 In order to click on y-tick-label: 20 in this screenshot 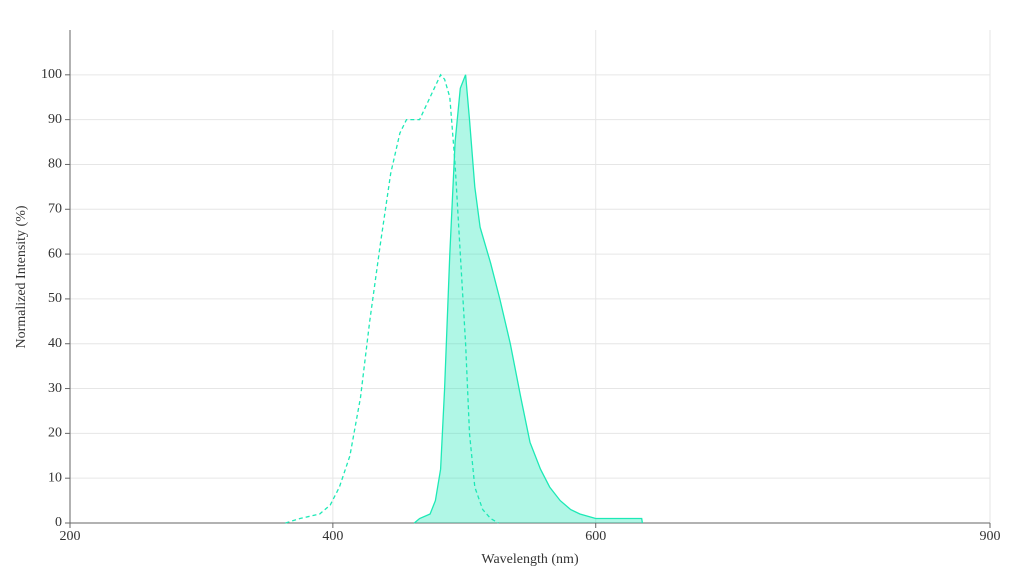, I will do `click(55, 433)`.